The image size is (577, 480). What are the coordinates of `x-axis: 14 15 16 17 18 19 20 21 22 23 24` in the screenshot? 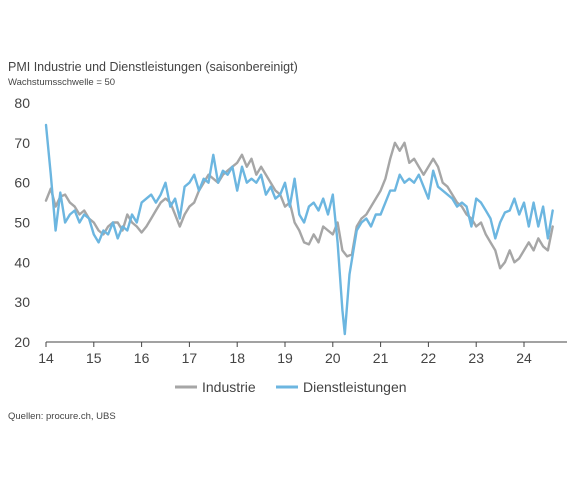 It's located at (302, 353).